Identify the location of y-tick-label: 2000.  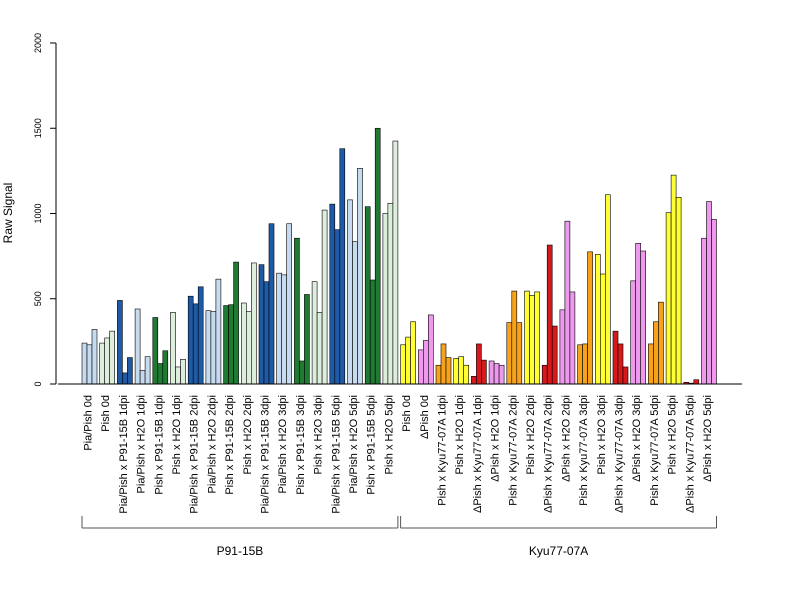
(38, 43).